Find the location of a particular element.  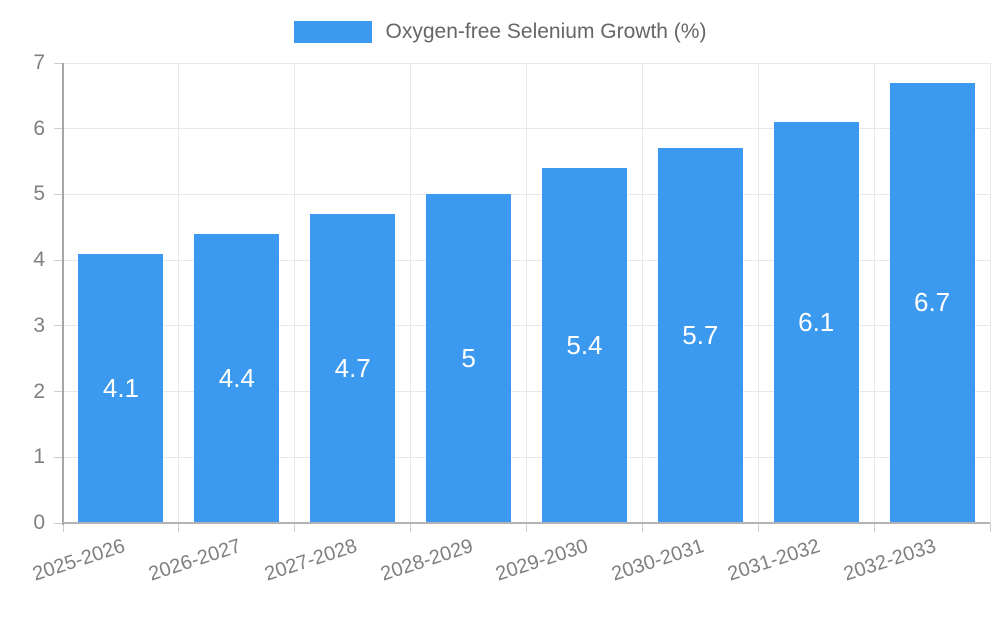

bar-value-label: 5 is located at coordinates (468, 358).